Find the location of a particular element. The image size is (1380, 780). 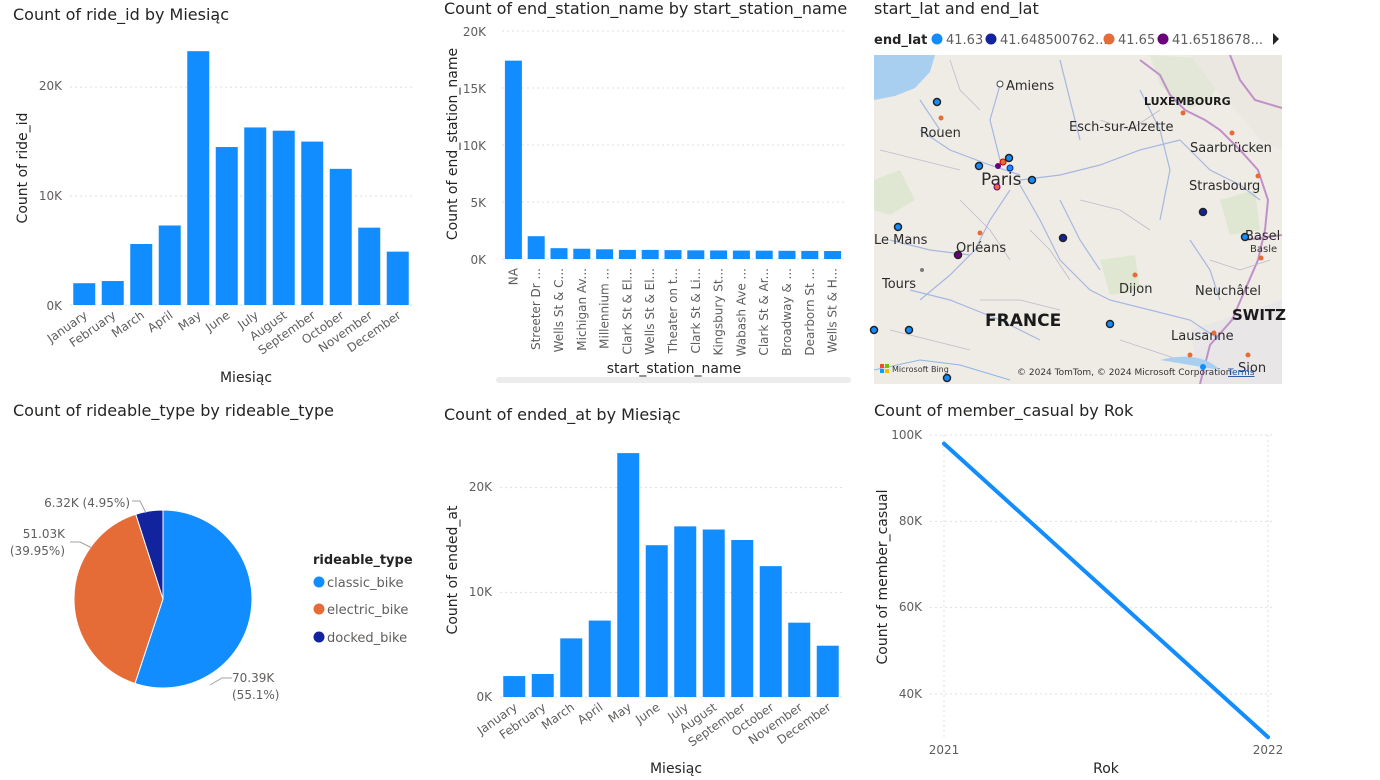

bar-clark-st-li is located at coordinates (696, 254).